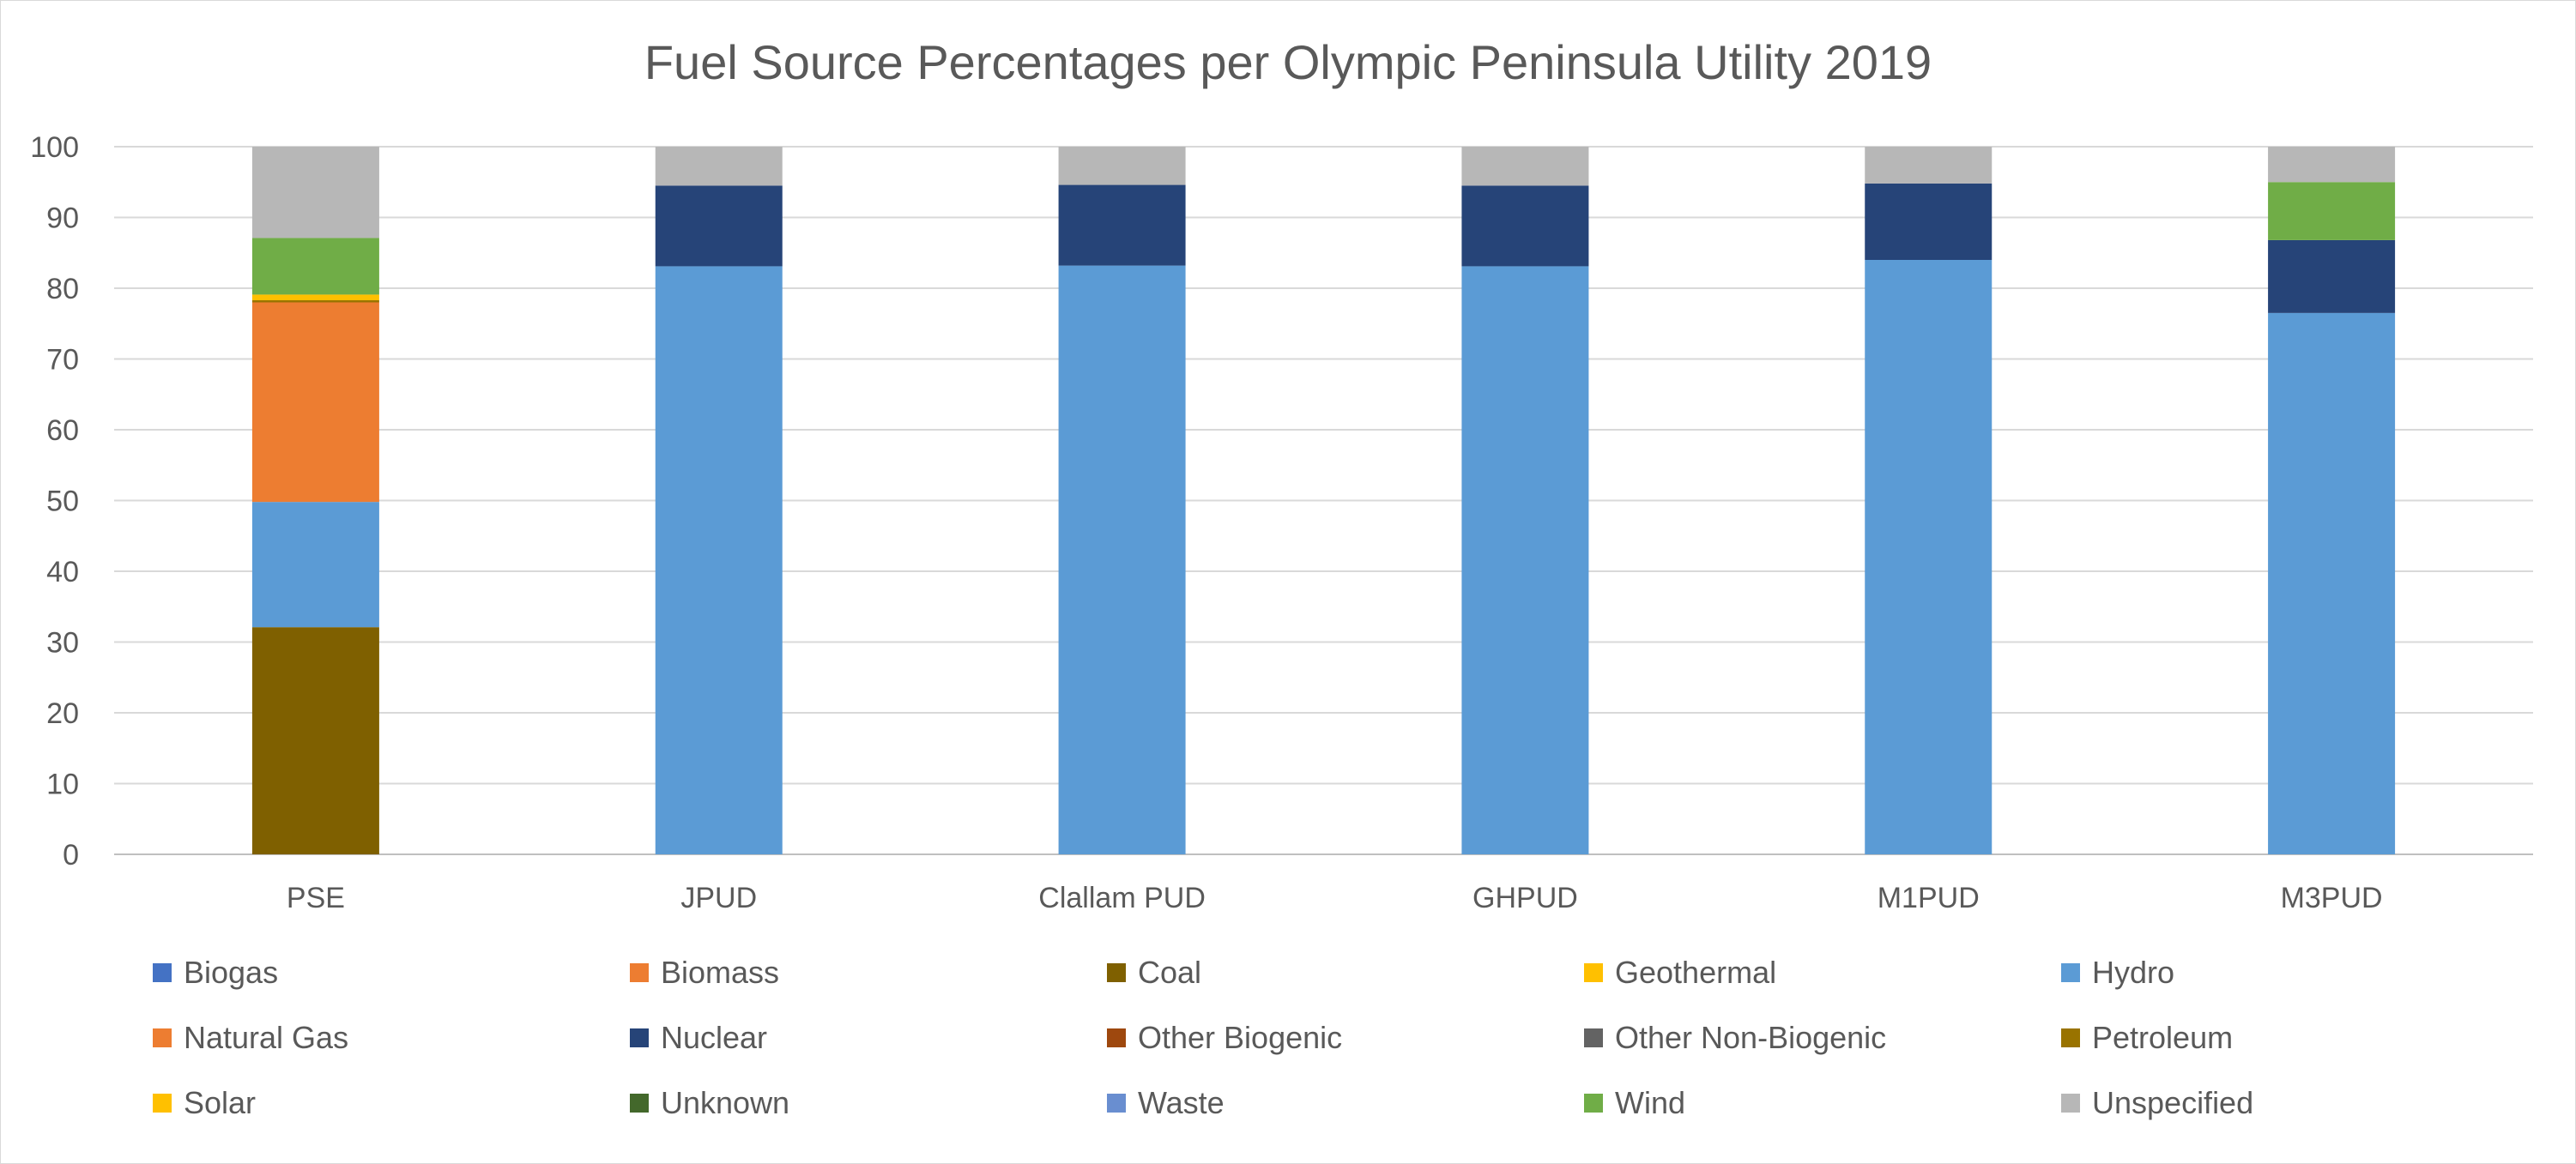 Image resolution: width=2576 pixels, height=1164 pixels. What do you see at coordinates (2299, 973) in the screenshot?
I see `legend-entry: Hydro` at bounding box center [2299, 973].